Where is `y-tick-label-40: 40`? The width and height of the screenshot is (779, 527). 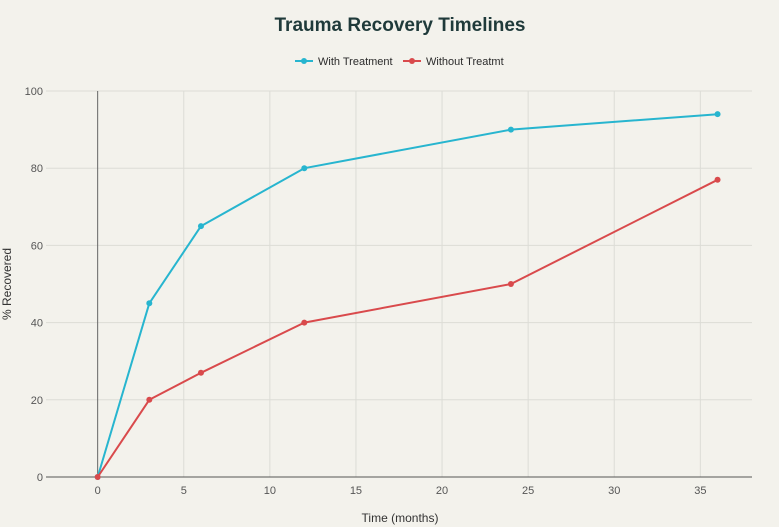 y-tick-label-40: 40 is located at coordinates (37, 324).